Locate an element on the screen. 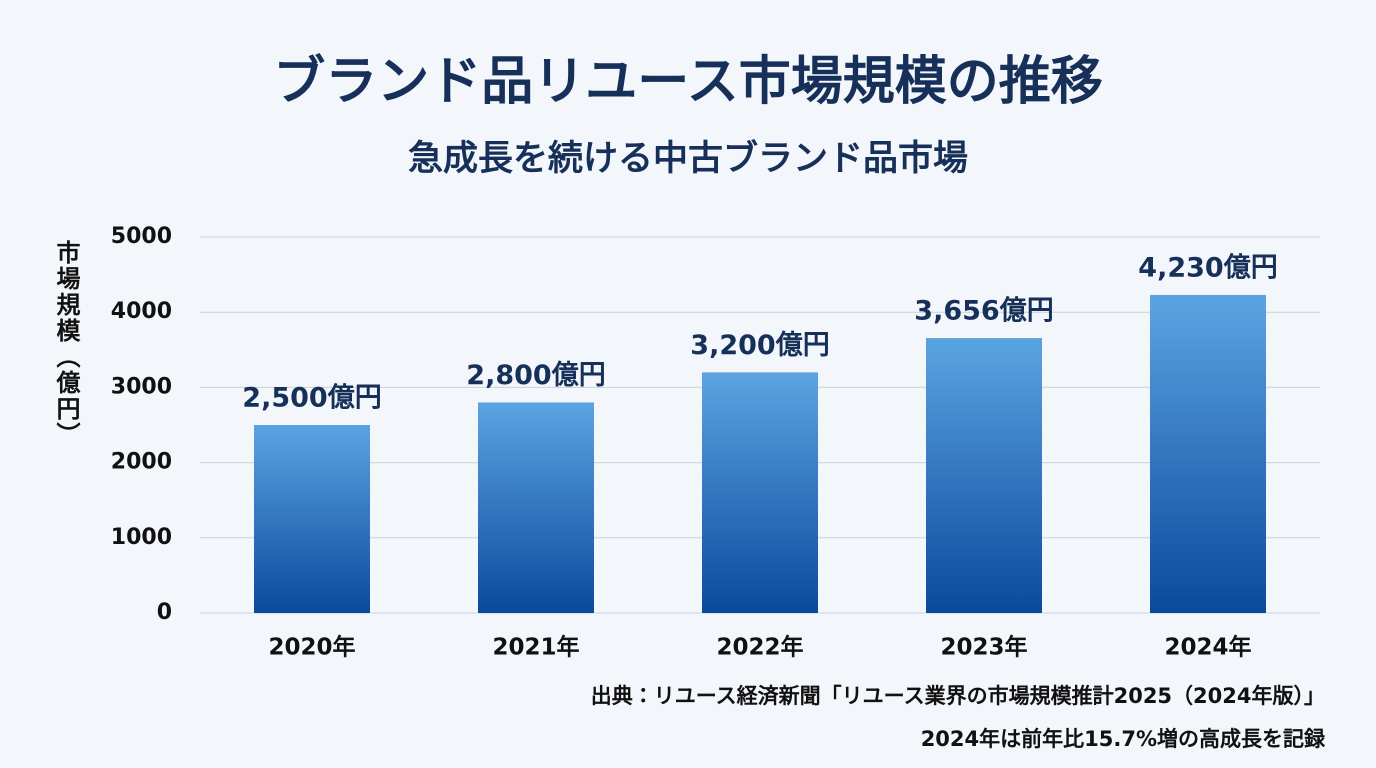 The width and height of the screenshot is (1376, 768). value-label: 4,230億円 is located at coordinates (1207, 267).